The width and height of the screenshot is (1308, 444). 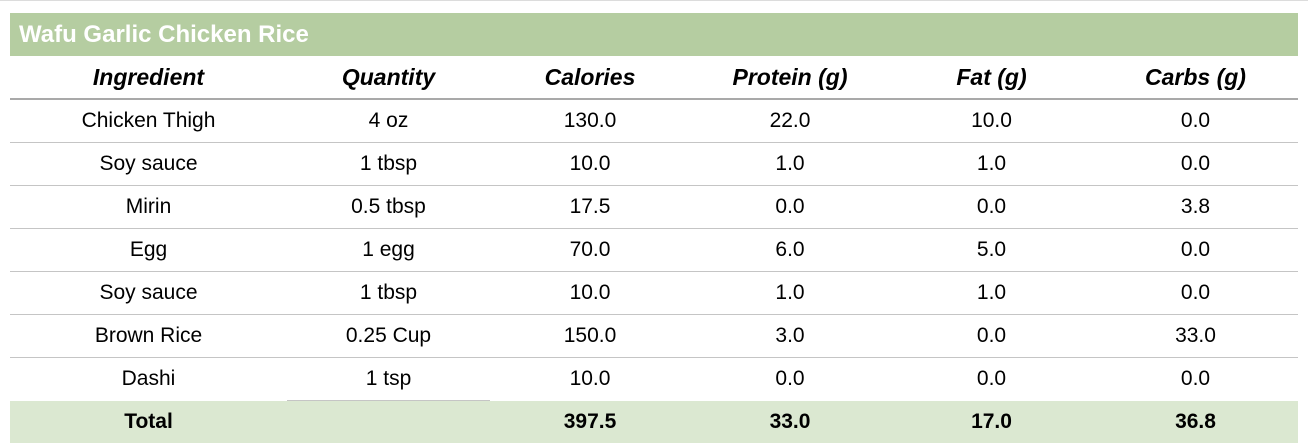 I want to click on table-row: Brown Rice 0.25 Cup 150.0 3.0 0.0 33.0, so click(x=654, y=336).